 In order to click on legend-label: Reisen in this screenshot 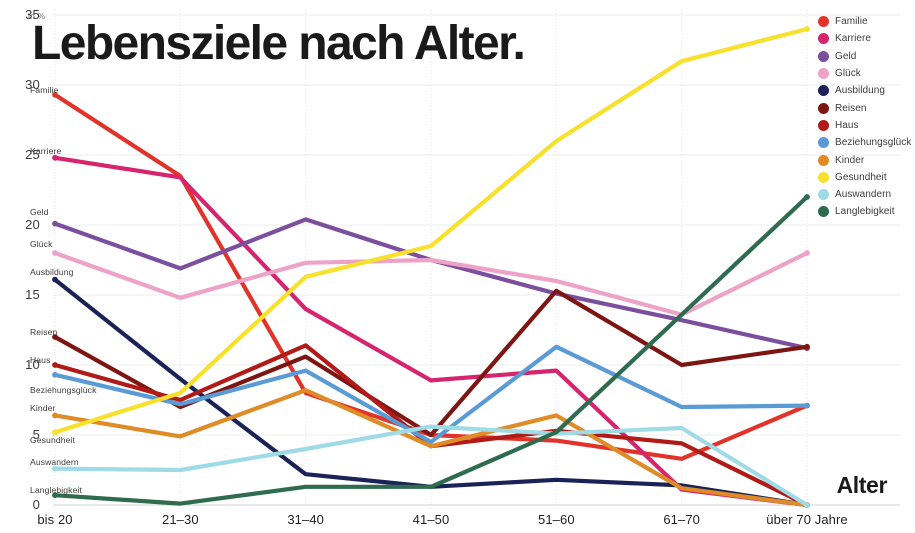, I will do `click(851, 108)`.